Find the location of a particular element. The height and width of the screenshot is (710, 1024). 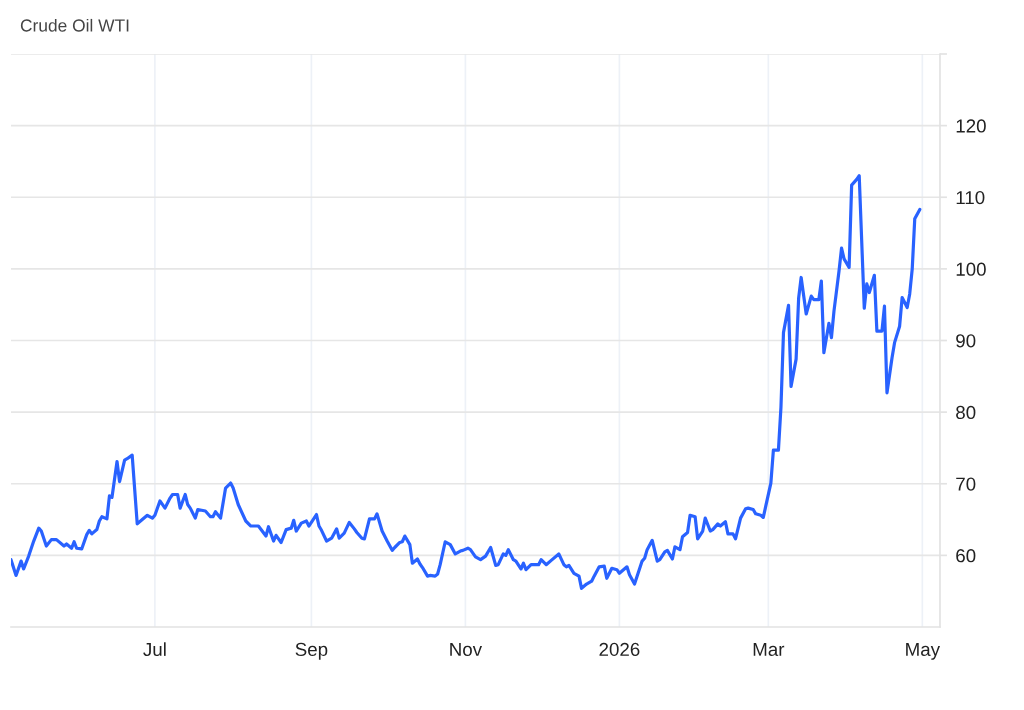

y-tick-label: 110 is located at coordinates (970, 197).